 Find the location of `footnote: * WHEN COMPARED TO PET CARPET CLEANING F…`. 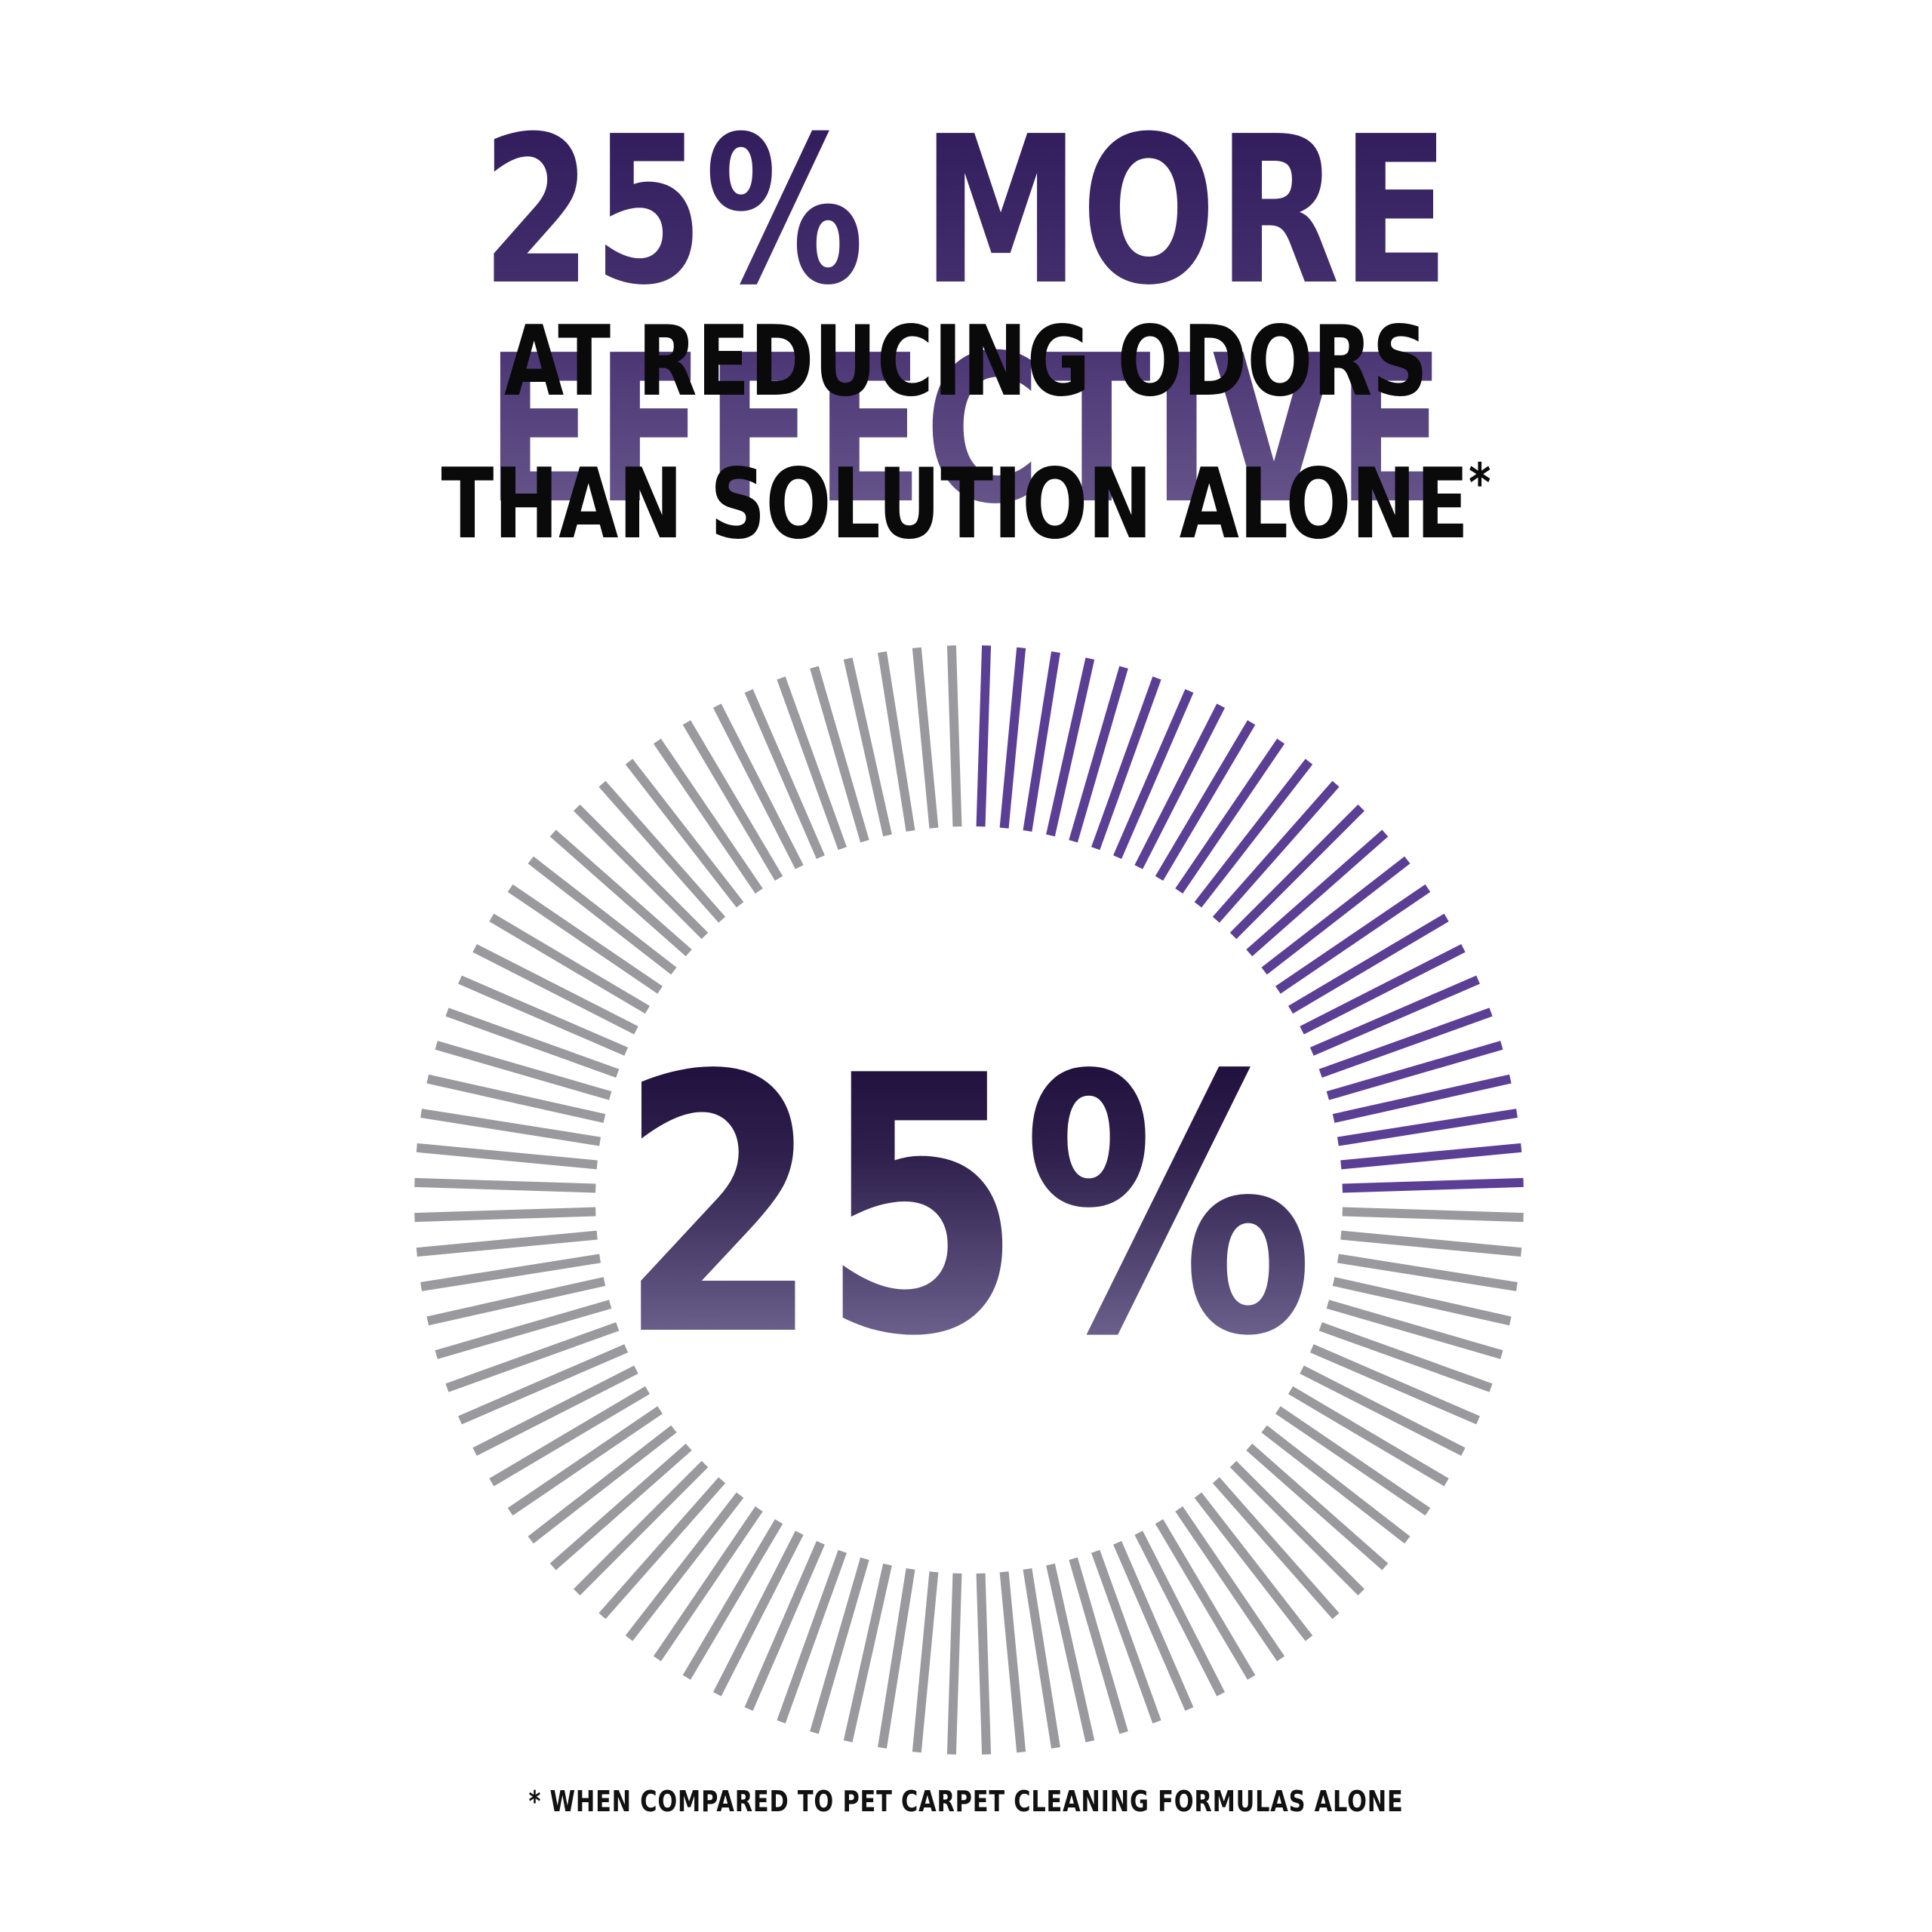

footnote: * WHEN COMPARED TO PET CARPET CLEANING F… is located at coordinates (966, 1801).